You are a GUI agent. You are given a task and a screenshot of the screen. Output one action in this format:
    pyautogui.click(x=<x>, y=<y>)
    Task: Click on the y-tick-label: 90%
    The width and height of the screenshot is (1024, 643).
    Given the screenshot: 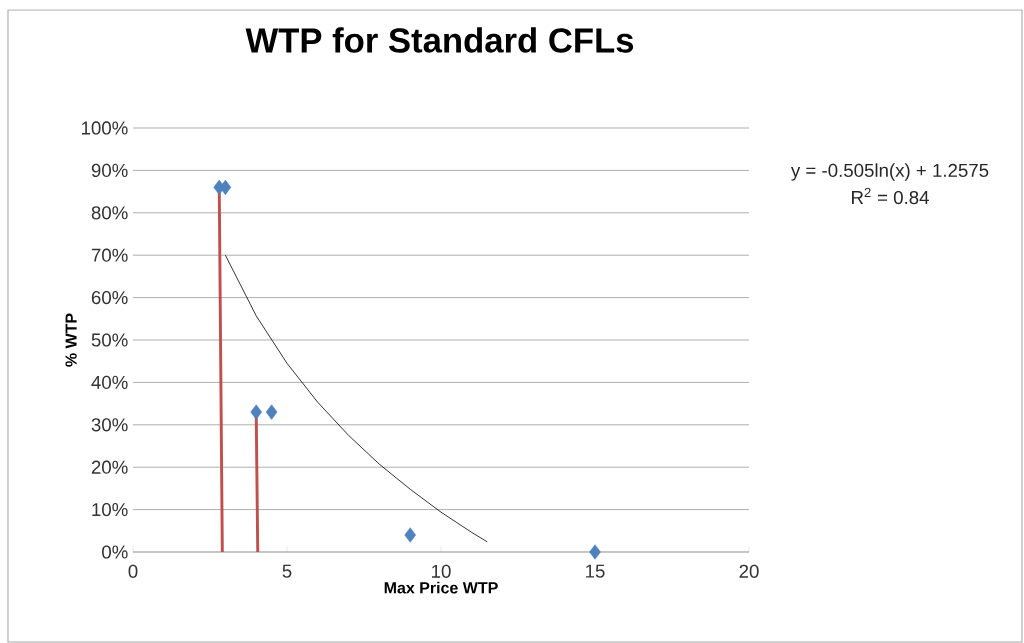 What is the action you would take?
    pyautogui.click(x=109, y=170)
    